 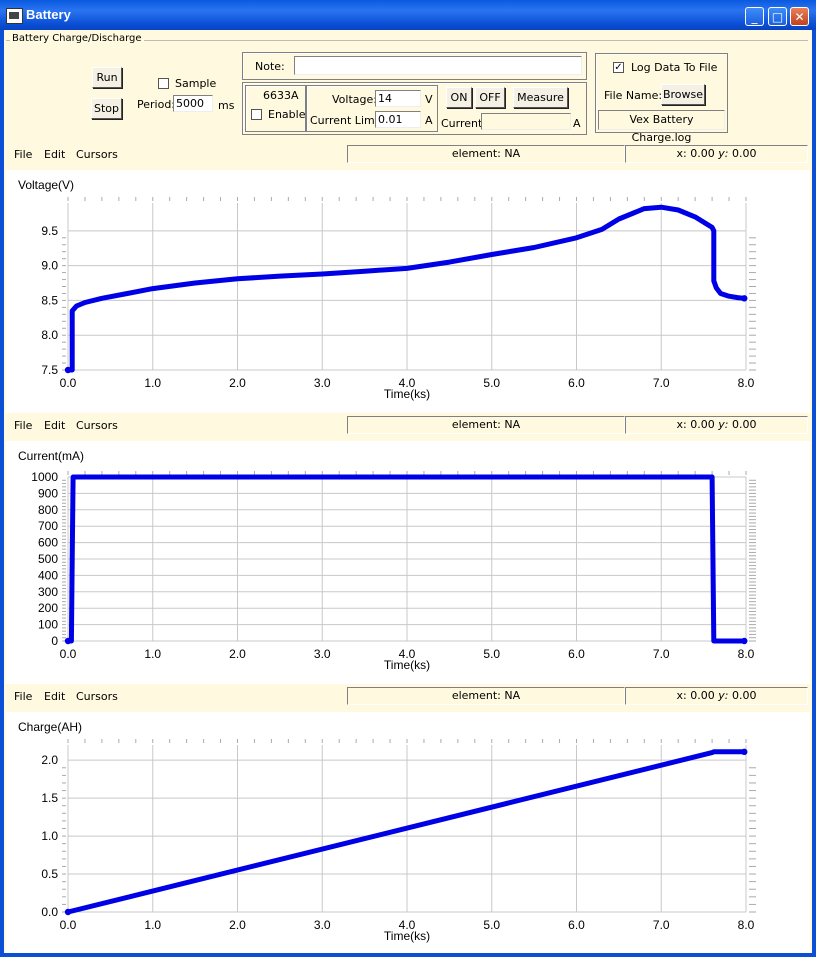 I want to click on y-tick-label: 700, so click(x=48, y=526).